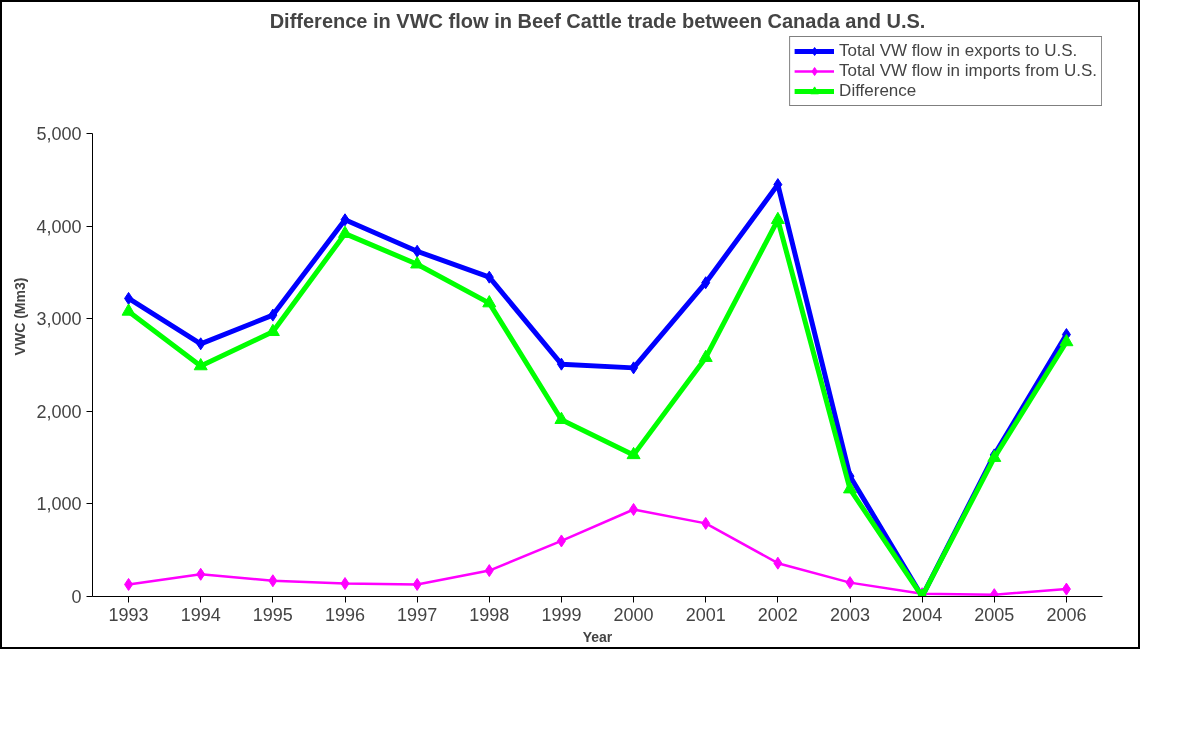 The image size is (1204, 752). What do you see at coordinates (994, 614) in the screenshot?
I see `x-tick-label: 2005` at bounding box center [994, 614].